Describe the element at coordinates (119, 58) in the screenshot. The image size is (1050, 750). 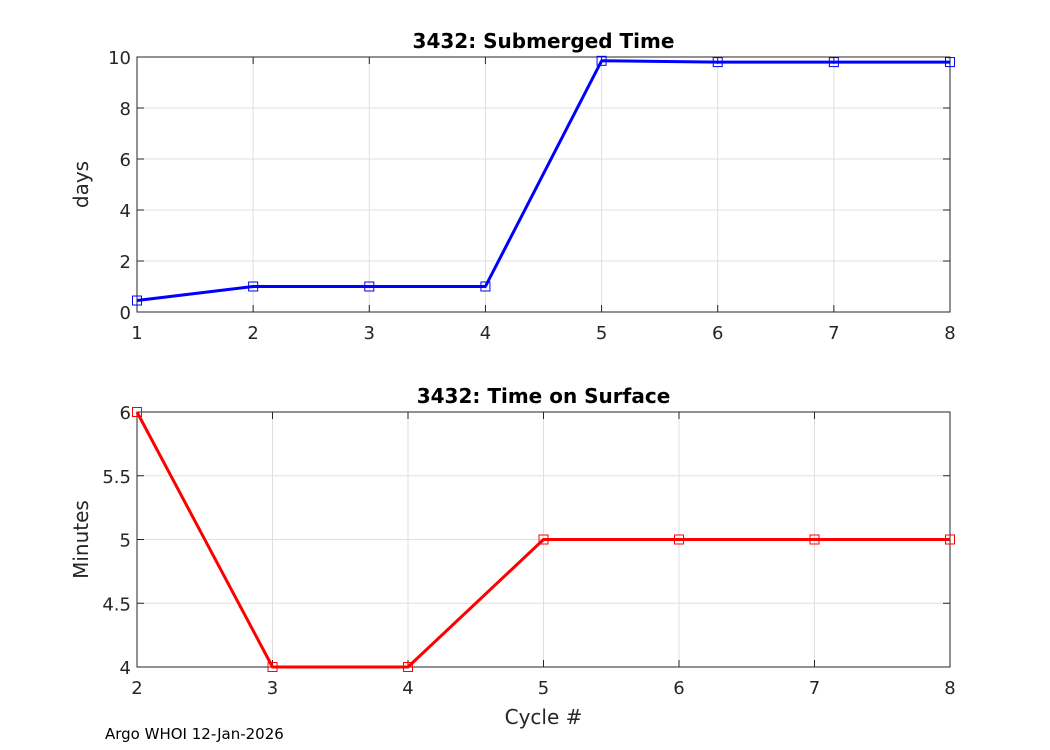
I see `y-tick-label: 10` at that location.